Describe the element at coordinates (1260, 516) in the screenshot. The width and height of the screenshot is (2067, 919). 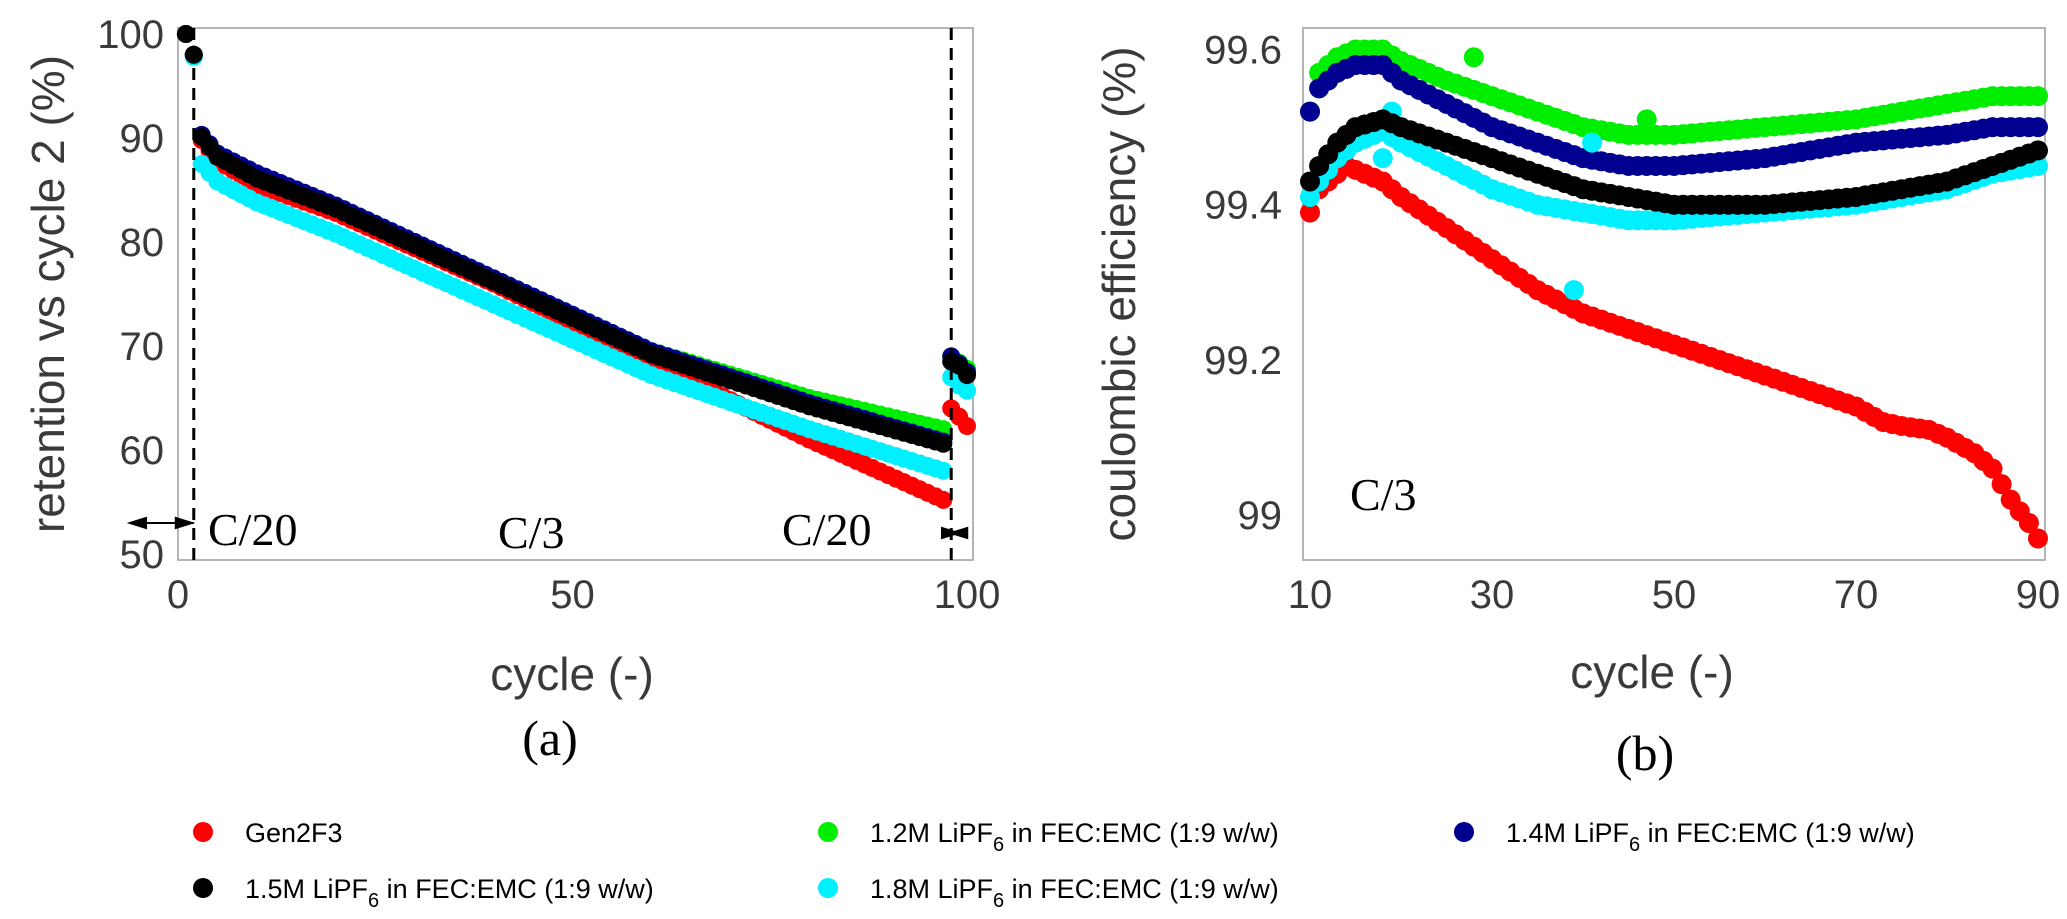
I see `y-tick-b: 99` at that location.